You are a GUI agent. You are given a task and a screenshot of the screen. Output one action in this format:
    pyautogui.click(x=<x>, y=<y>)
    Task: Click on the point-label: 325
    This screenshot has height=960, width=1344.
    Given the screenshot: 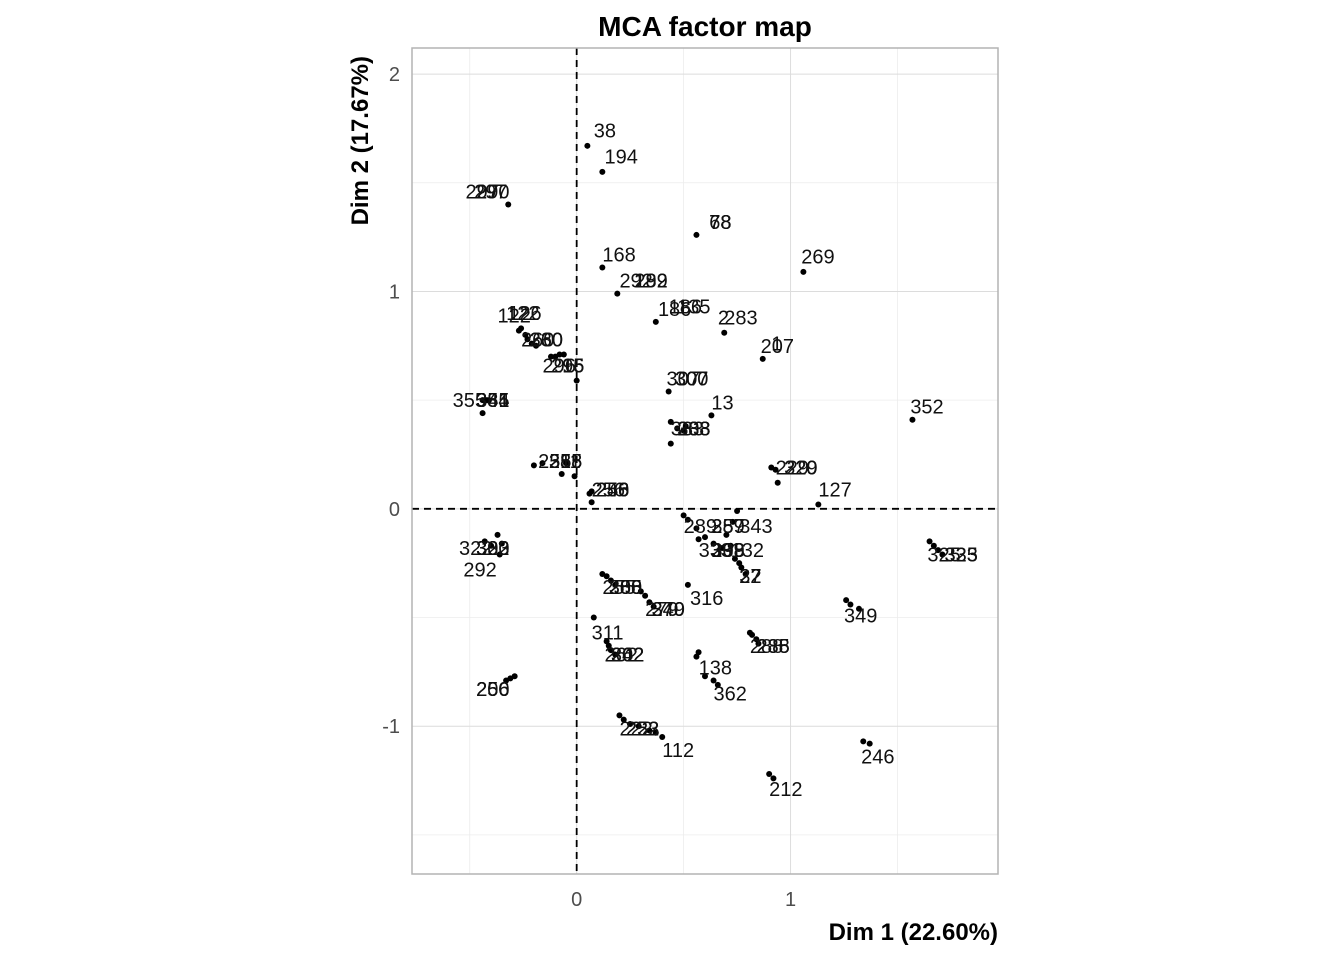 What is the action you would take?
    pyautogui.click(x=943, y=555)
    